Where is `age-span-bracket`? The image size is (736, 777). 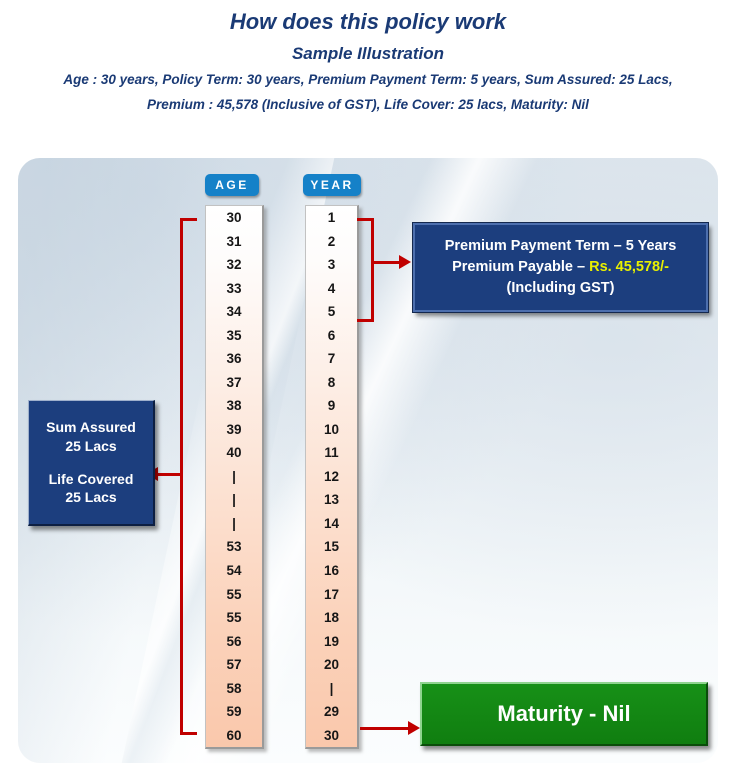
age-span-bracket is located at coordinates (188, 476).